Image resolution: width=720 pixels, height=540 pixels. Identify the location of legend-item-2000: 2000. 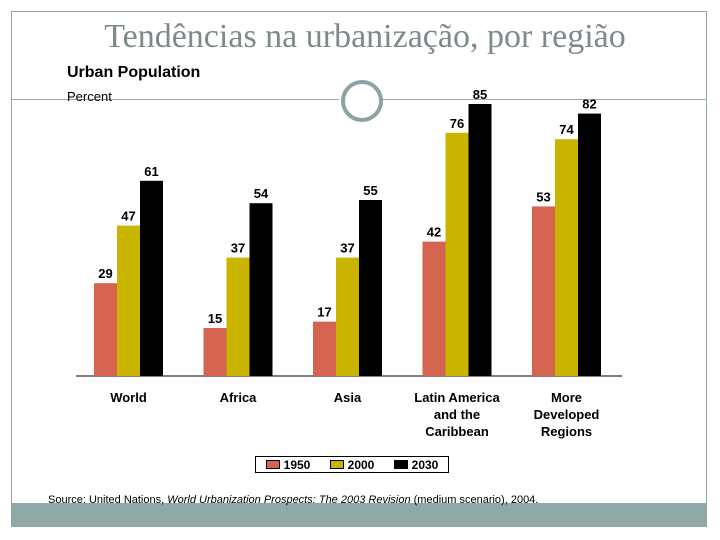
(352, 464).